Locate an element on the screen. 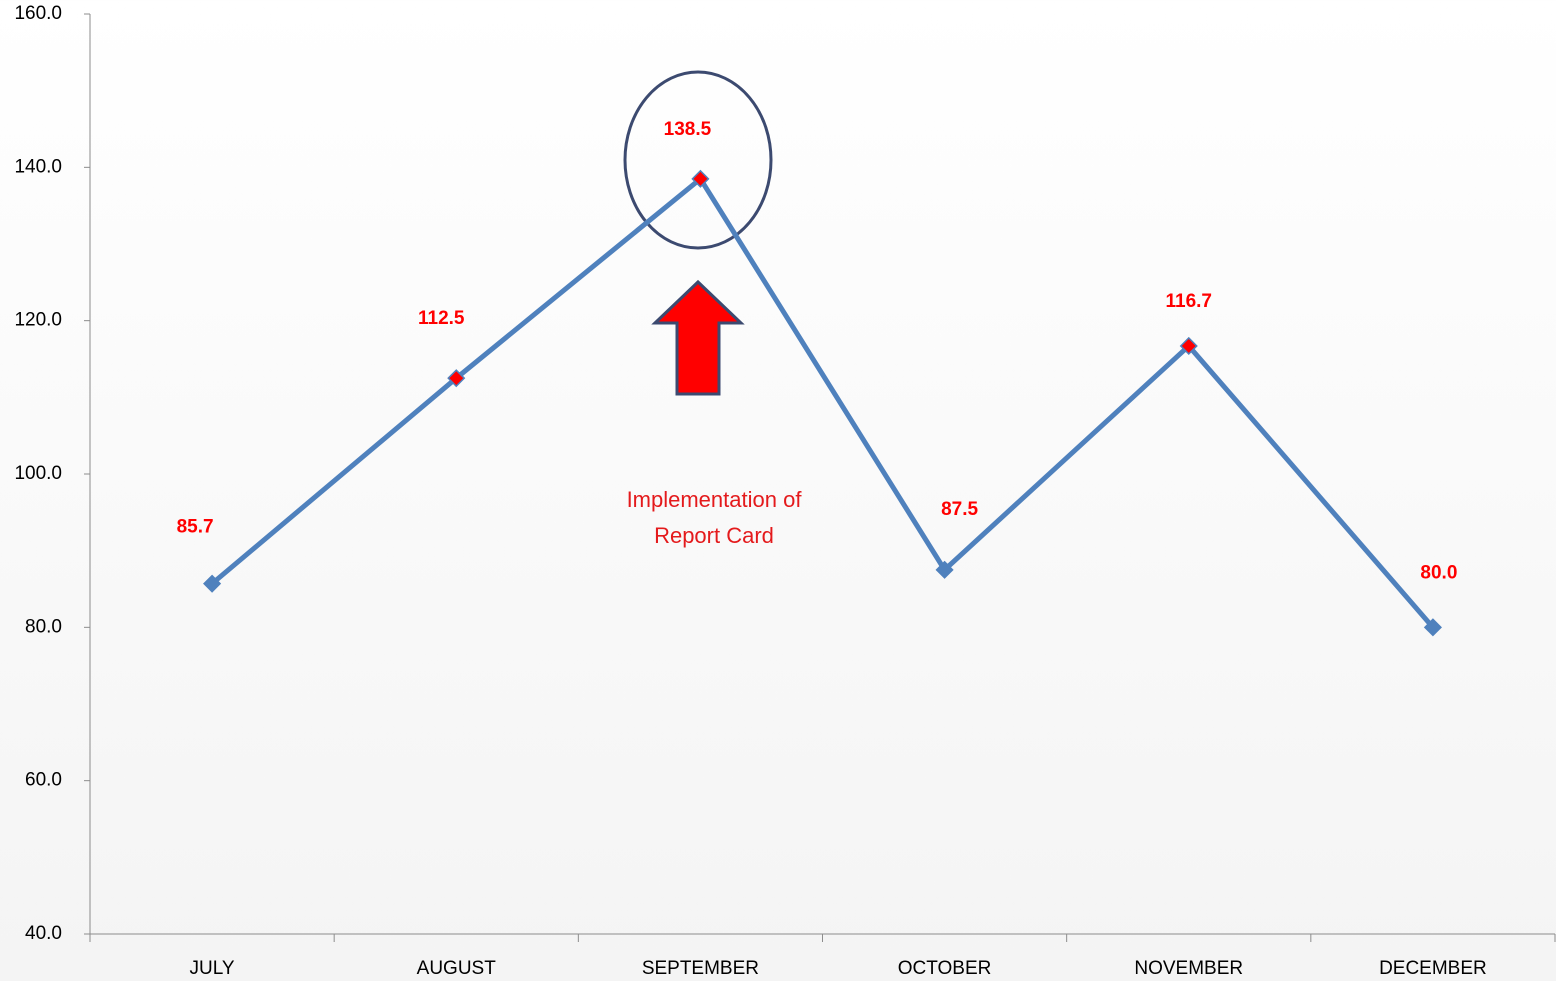 The image size is (1556, 981). data-label: 87.5 is located at coordinates (959, 509).